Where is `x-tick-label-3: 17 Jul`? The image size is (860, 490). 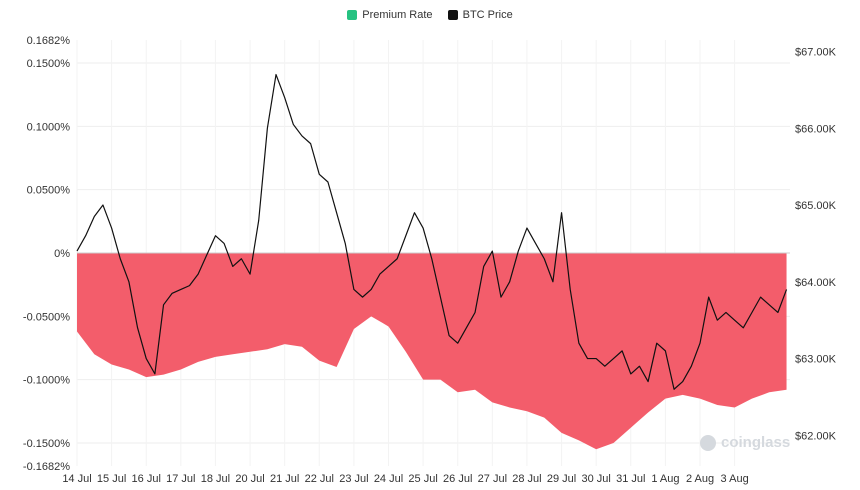 x-tick-label-3: 17 Jul is located at coordinates (180, 479).